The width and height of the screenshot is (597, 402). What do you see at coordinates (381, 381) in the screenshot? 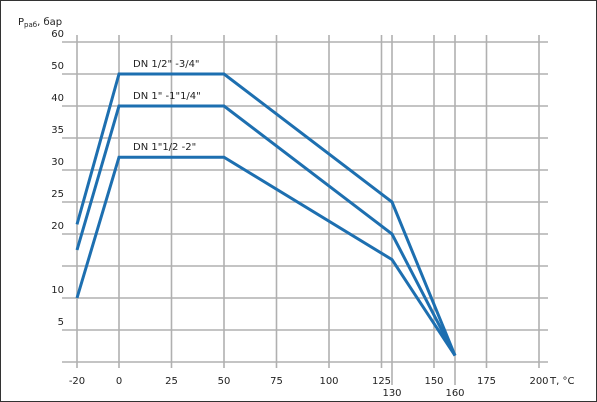
I see `x-tick-label: 125` at bounding box center [381, 381].